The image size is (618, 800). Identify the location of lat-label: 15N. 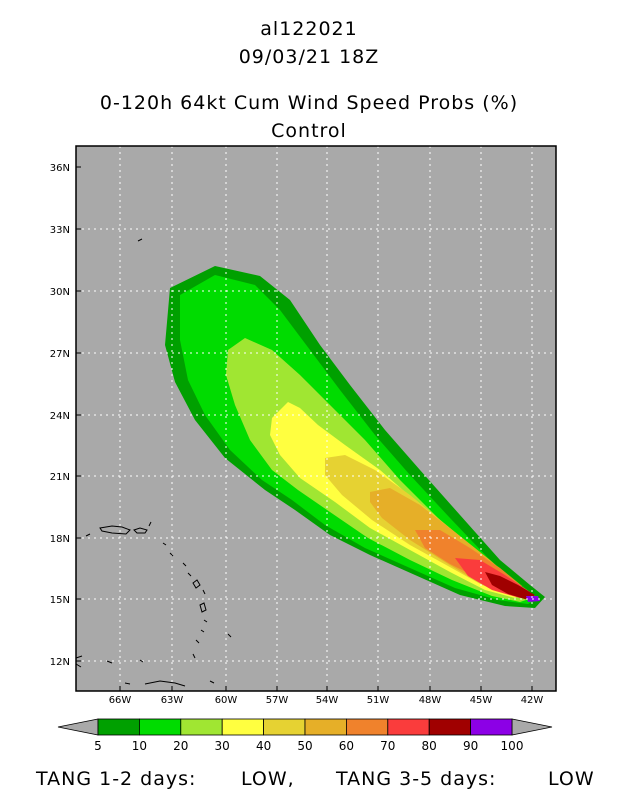
(60, 600).